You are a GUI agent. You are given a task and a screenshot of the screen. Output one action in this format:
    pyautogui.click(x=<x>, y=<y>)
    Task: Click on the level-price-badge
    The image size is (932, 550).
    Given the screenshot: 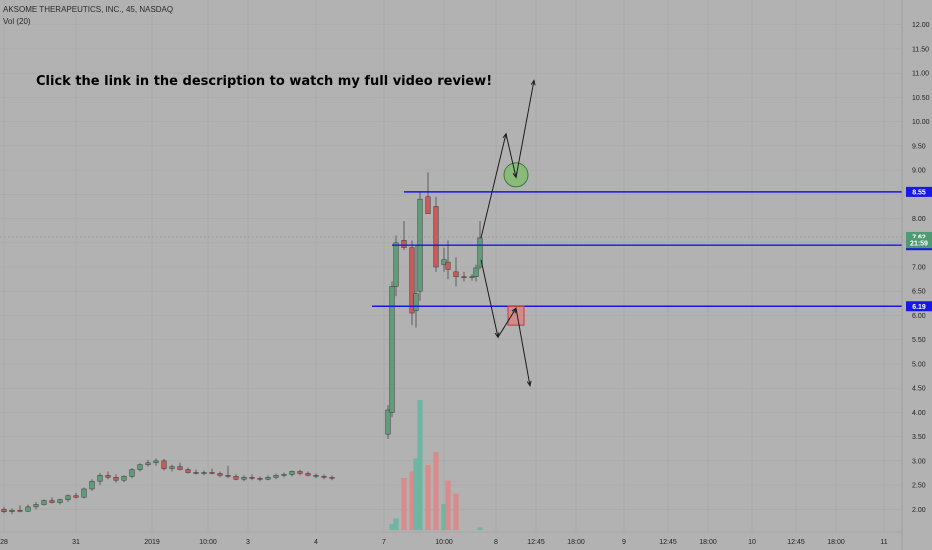 What is the action you would take?
    pyautogui.click(x=919, y=191)
    